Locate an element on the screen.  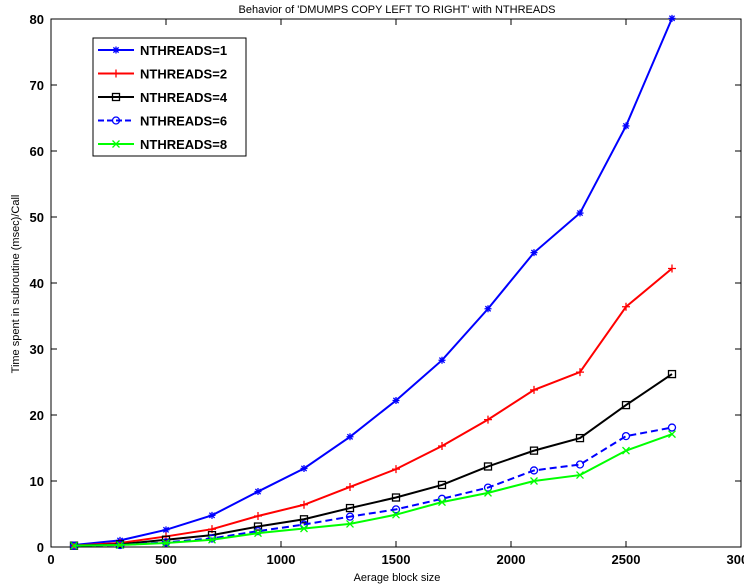
x-tick-label: 0 is located at coordinates (50, 559).